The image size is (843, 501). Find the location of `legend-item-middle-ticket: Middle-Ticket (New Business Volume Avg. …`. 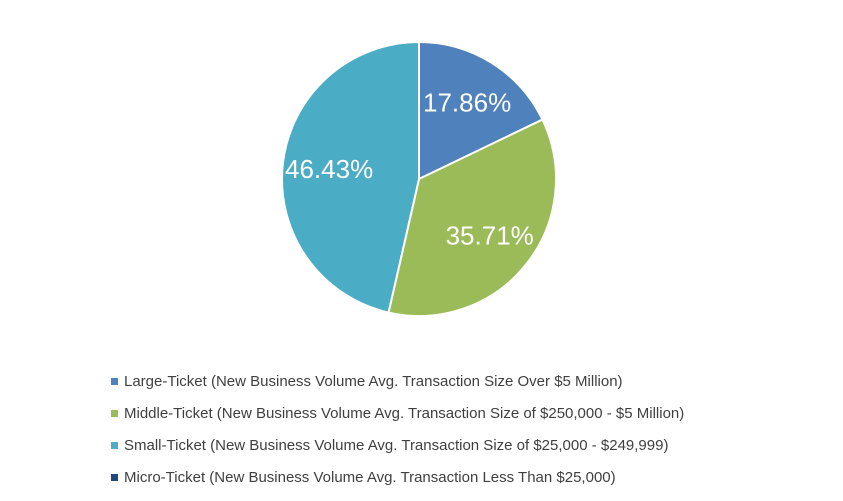

legend-item-middle-ticket: Middle-Ticket (New Business Volume Avg. … is located at coordinates (461, 413).